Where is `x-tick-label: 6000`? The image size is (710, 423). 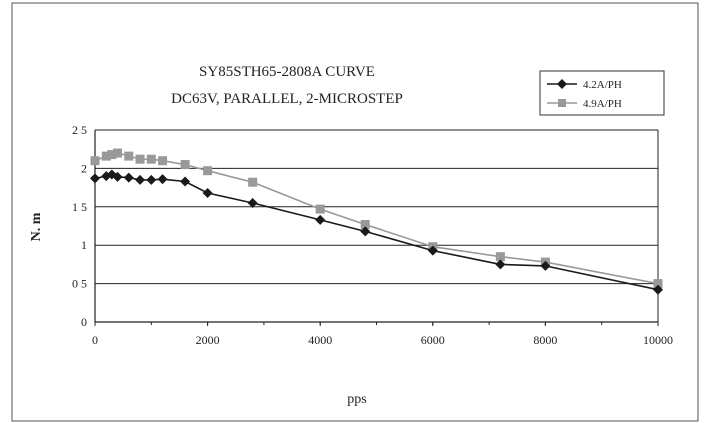
x-tick-label: 6000 is located at coordinates (433, 340).